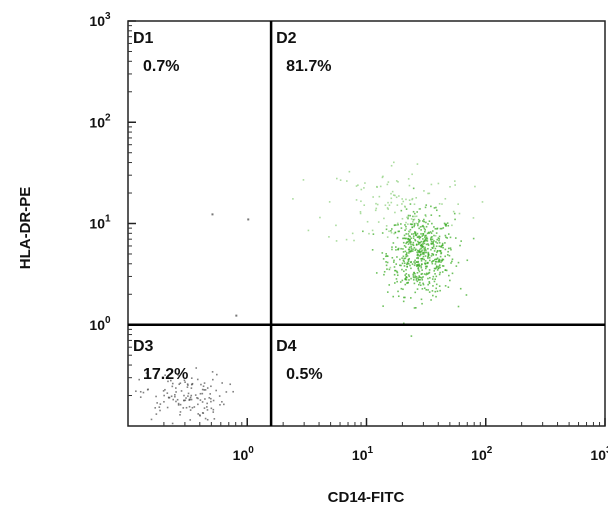  What do you see at coordinates (143, 346) in the screenshot?
I see `quadrant-d3-label: D3` at bounding box center [143, 346].